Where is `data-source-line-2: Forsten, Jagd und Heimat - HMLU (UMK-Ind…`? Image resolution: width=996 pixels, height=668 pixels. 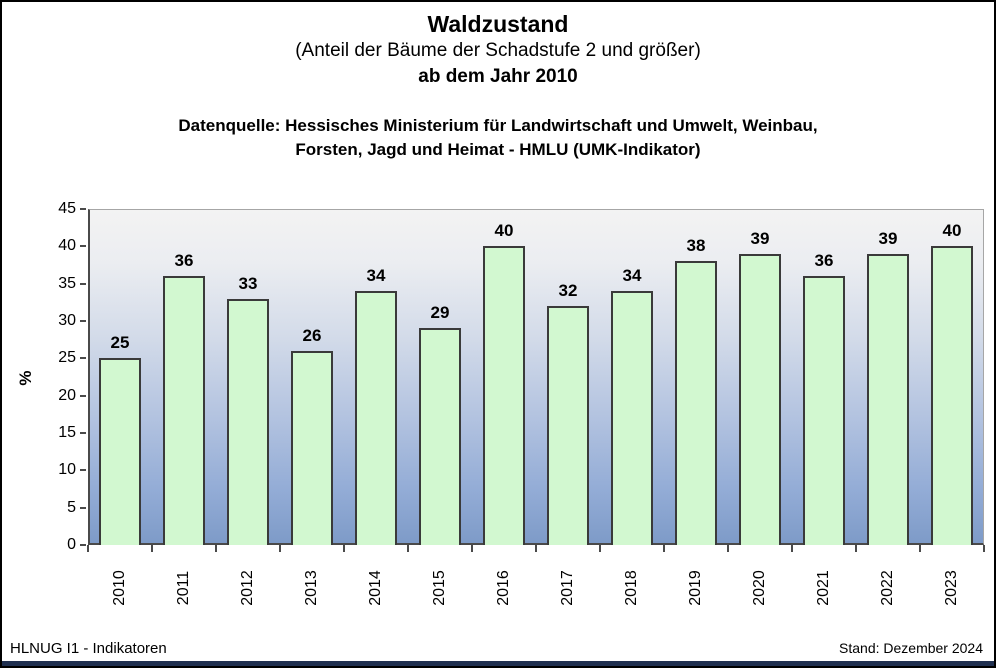 data-source-line-2: Forsten, Jagd und Heimat - HMLU (UMK-Ind… is located at coordinates (498, 149).